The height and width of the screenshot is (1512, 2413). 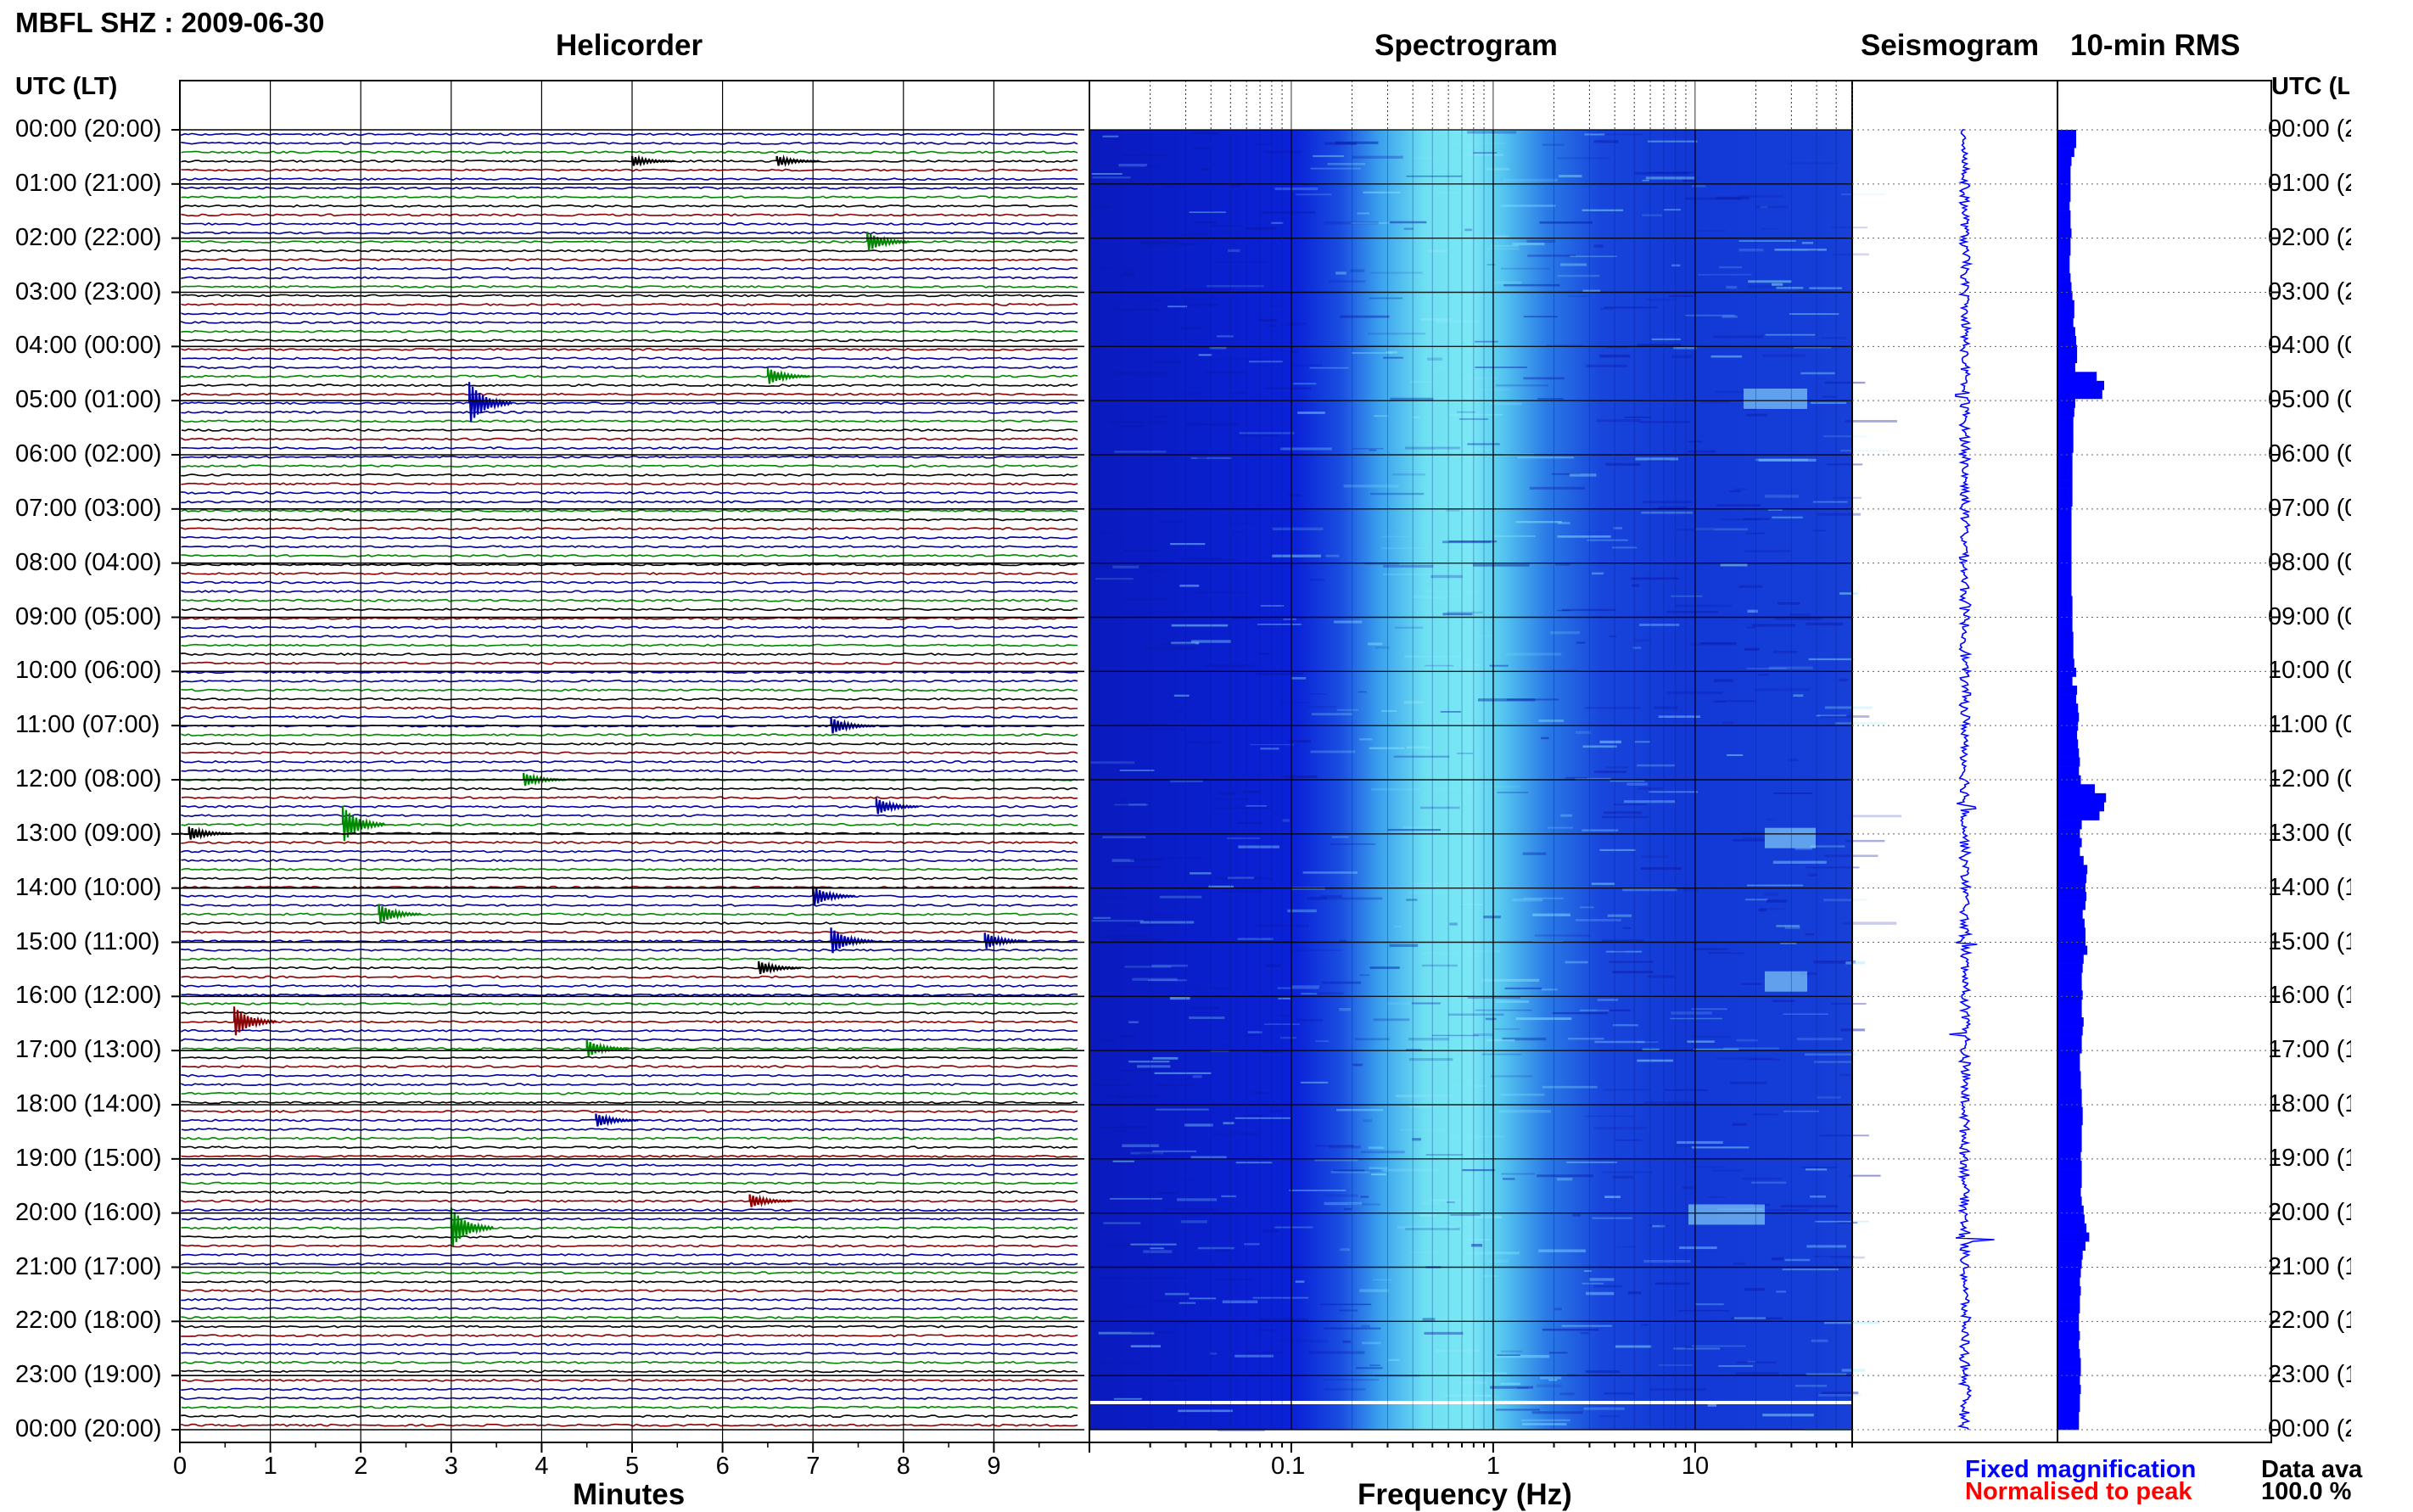 I want to click on time-label-left: 02:00 (22:00), so click(x=88, y=237).